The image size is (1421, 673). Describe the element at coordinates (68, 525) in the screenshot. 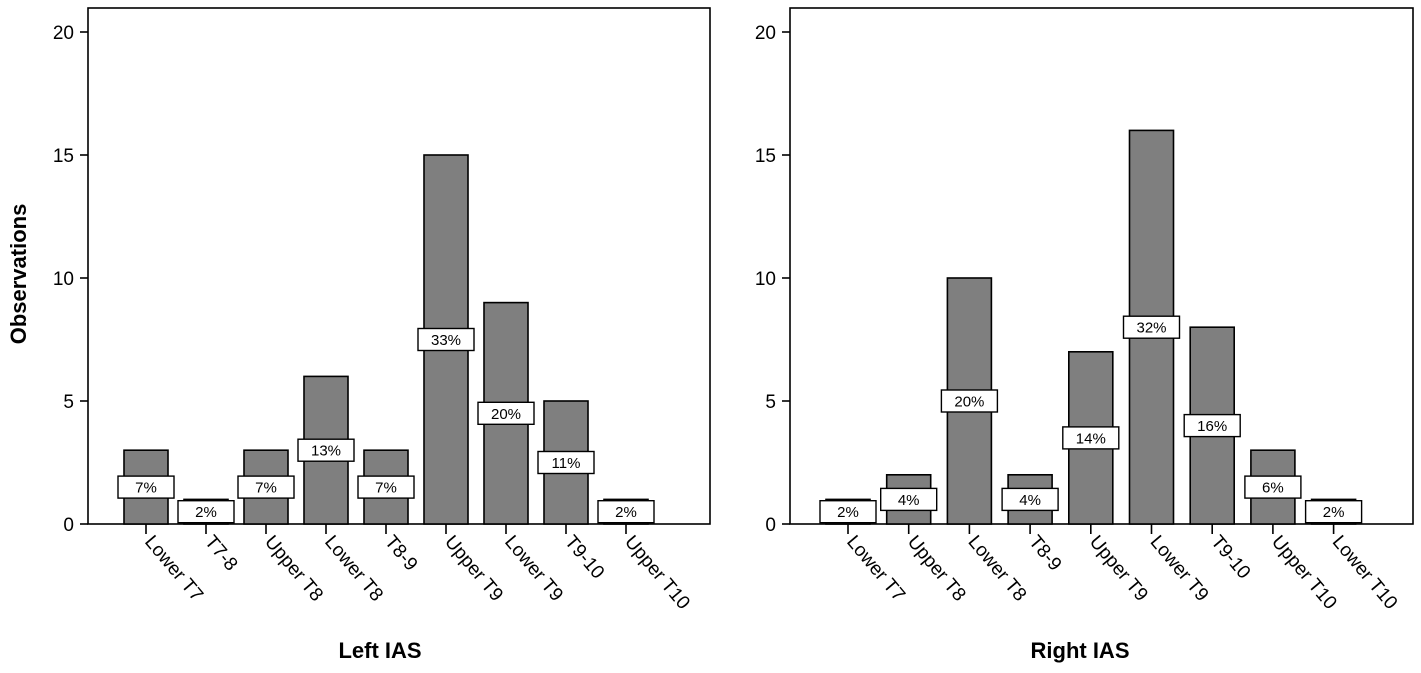

I see `left-y-tick-label: 0` at that location.